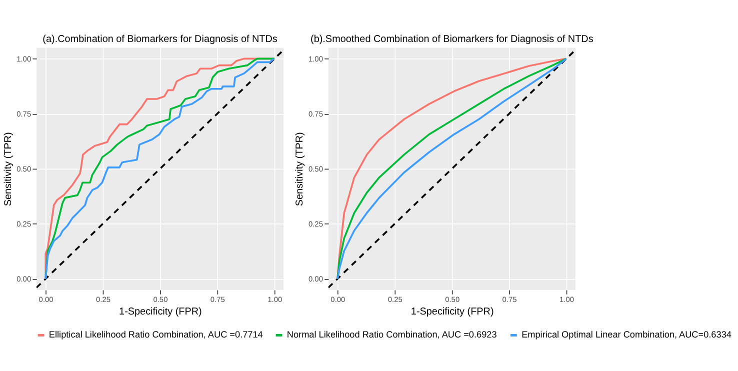 The image size is (738, 371). I want to click on legend-label: Empirical Optimal Linear Combination, AUC=0.6334, so click(627, 335).